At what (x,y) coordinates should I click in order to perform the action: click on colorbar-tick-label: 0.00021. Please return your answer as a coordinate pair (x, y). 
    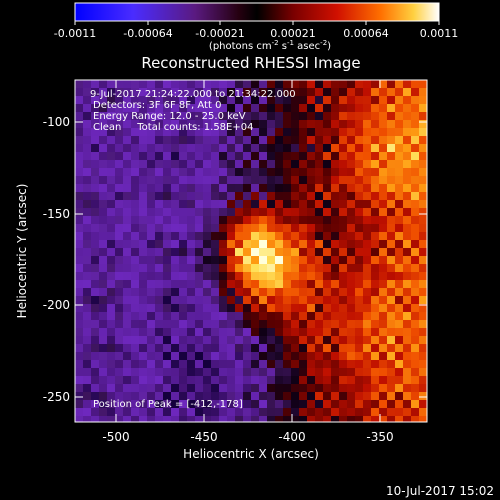
    Looking at the image, I should click on (293, 33).